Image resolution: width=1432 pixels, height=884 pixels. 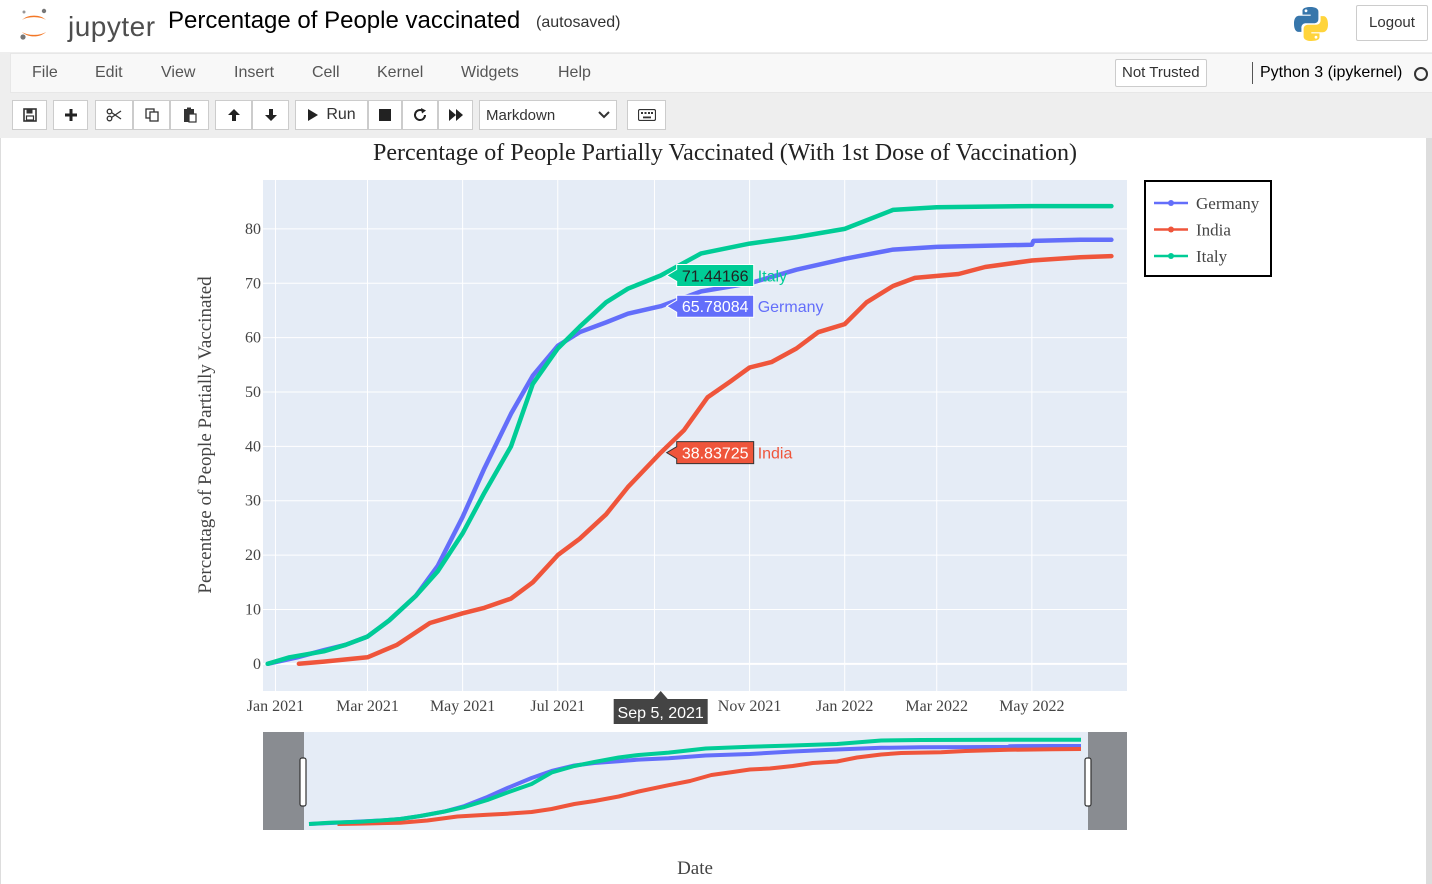 I want to click on fast-forward-icon, so click(x=455, y=115).